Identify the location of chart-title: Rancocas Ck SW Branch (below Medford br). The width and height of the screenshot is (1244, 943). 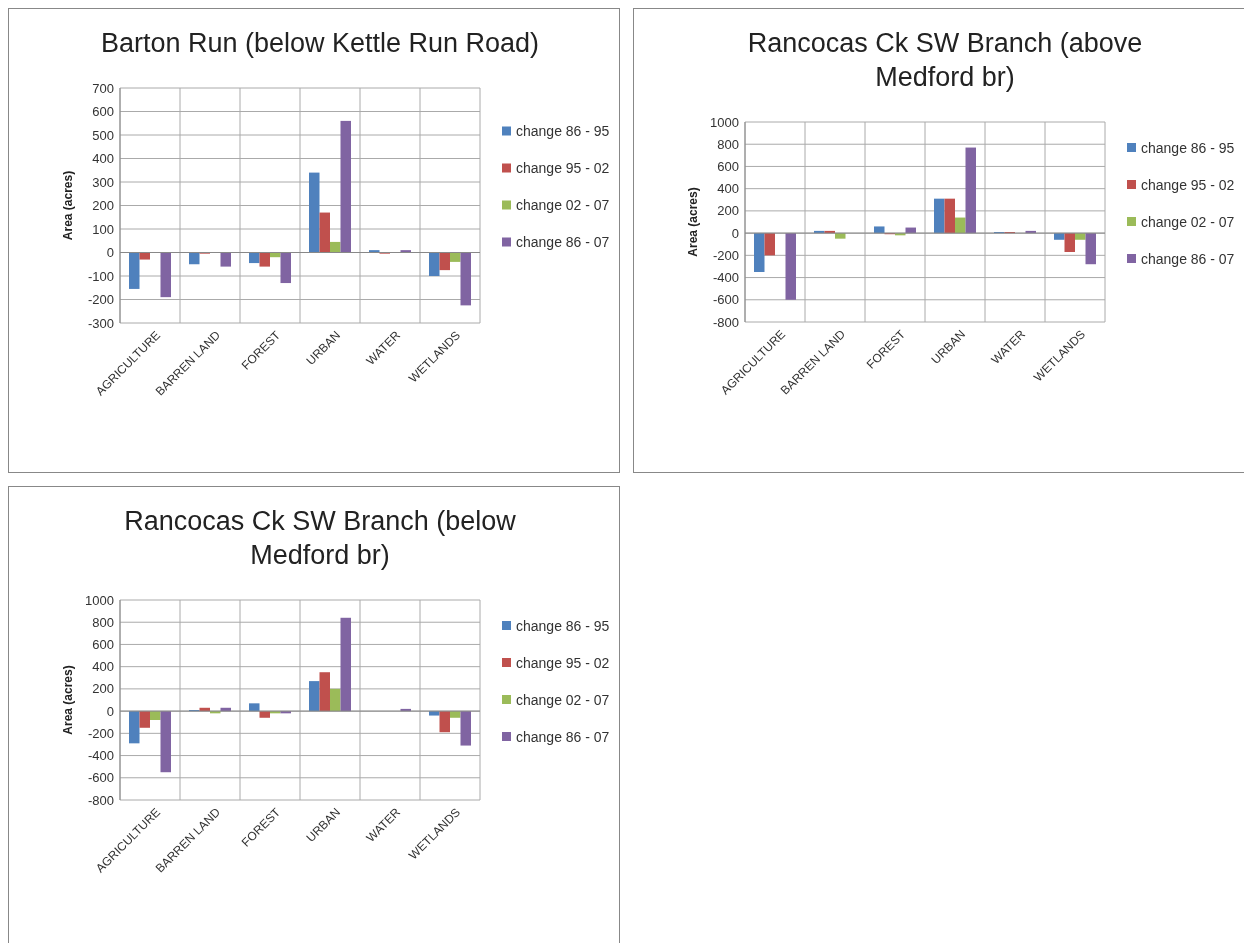
(320, 538).